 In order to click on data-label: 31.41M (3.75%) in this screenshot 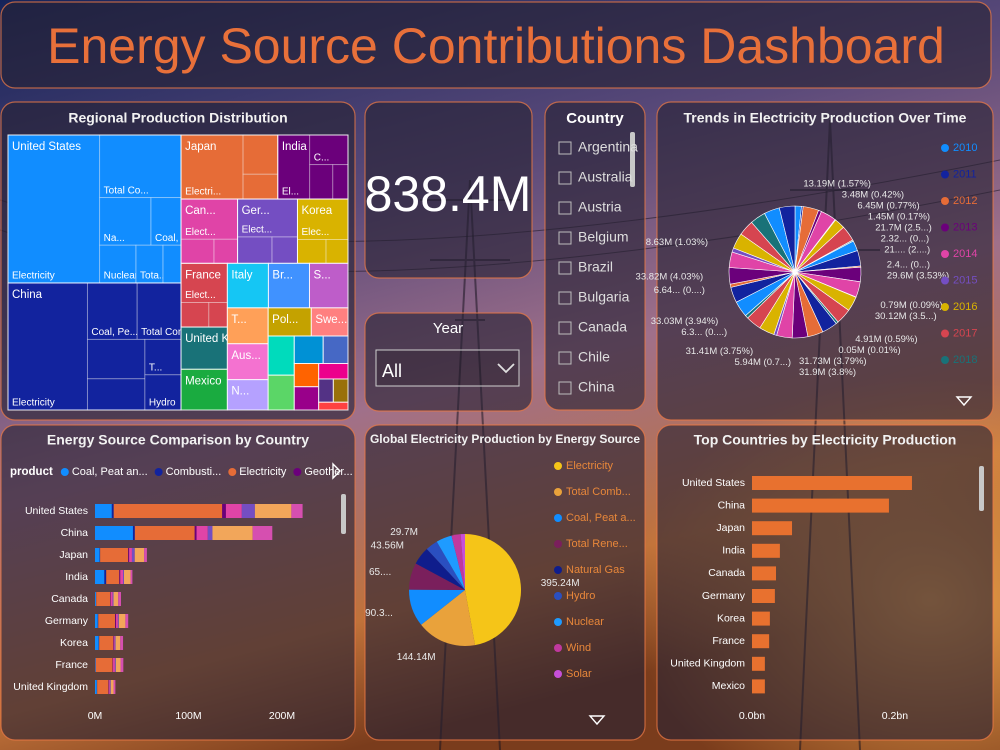, I will do `click(720, 351)`.